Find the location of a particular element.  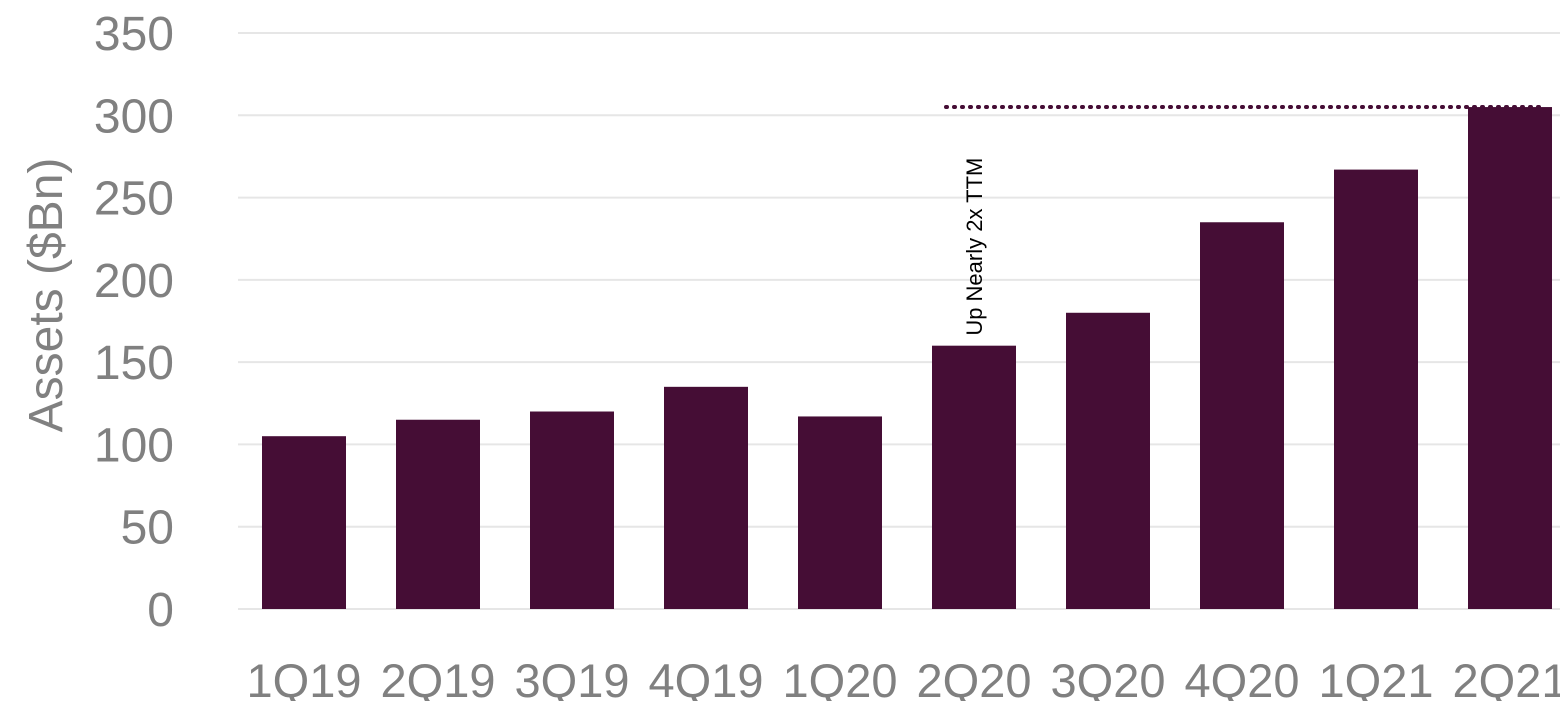

y-tick-label-250: 250 is located at coordinates (134, 199).